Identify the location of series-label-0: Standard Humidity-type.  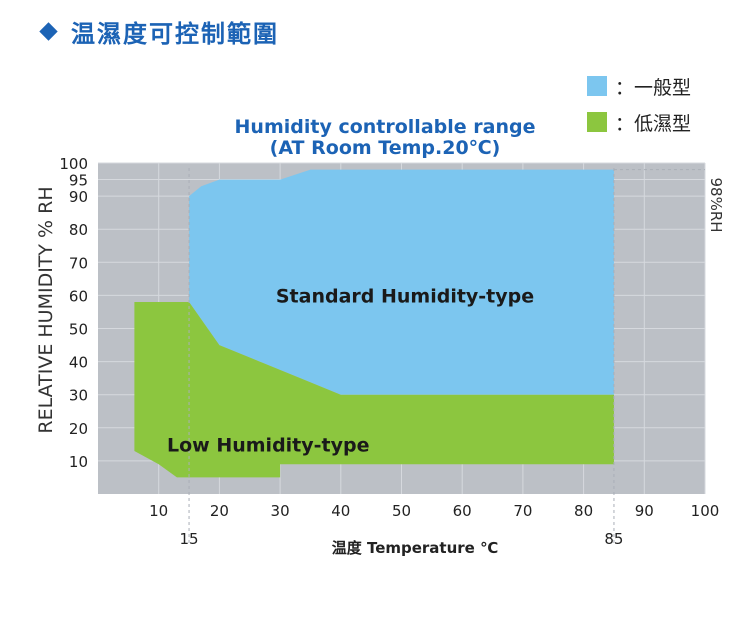
(405, 296).